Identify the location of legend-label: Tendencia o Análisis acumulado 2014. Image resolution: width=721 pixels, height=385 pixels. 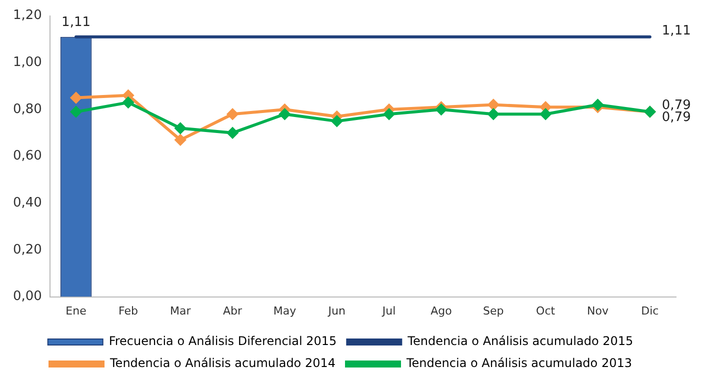
(222, 363).